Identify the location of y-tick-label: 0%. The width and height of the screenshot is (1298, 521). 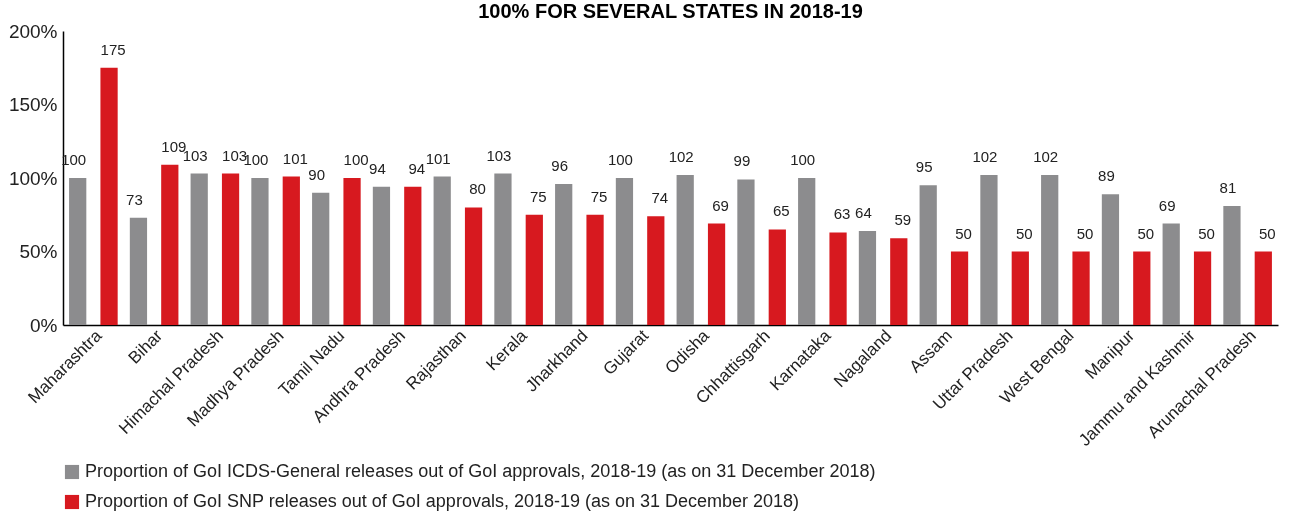
(44, 325).